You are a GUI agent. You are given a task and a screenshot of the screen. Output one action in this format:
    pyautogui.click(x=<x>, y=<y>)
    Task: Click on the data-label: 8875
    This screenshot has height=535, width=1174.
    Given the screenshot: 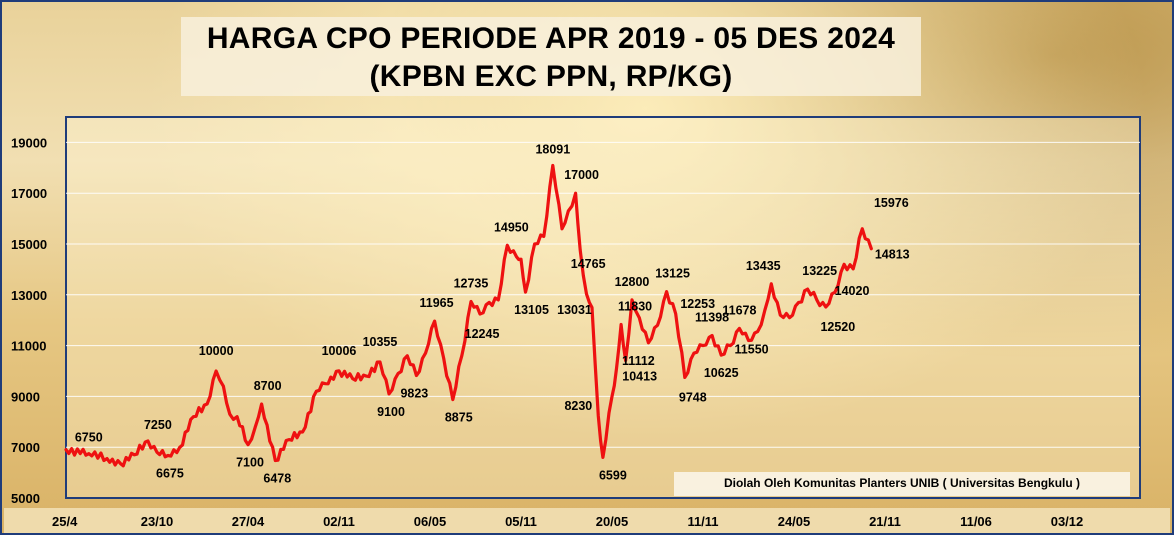 What is the action you would take?
    pyautogui.click(x=459, y=418)
    